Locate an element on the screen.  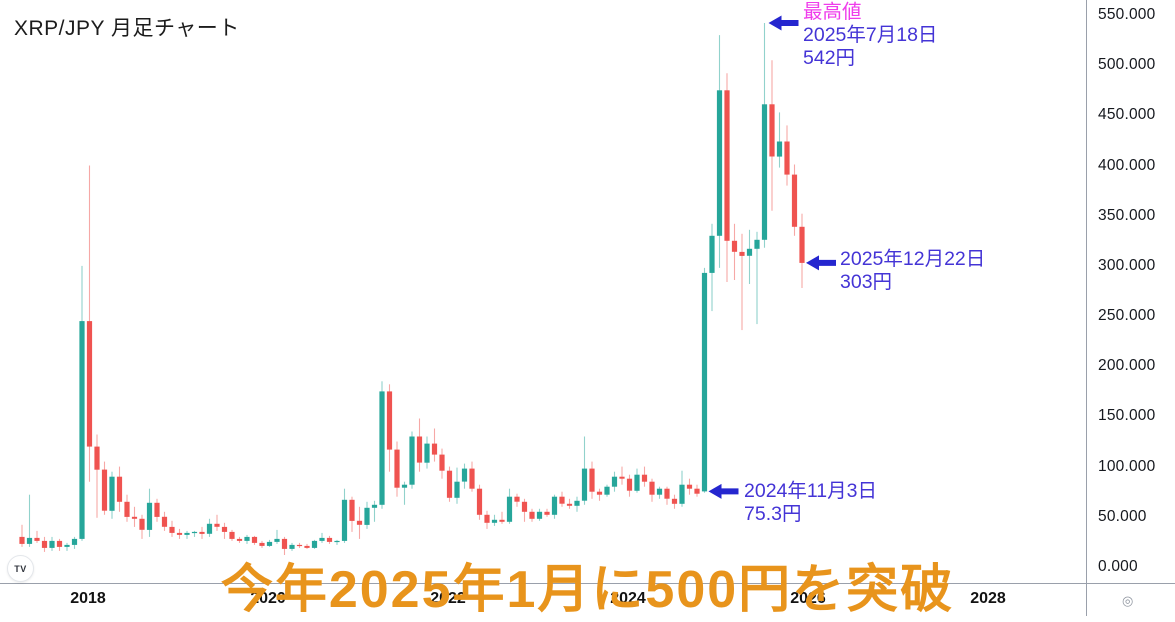
price-axis-label: 550.000 is located at coordinates (1127, 14).